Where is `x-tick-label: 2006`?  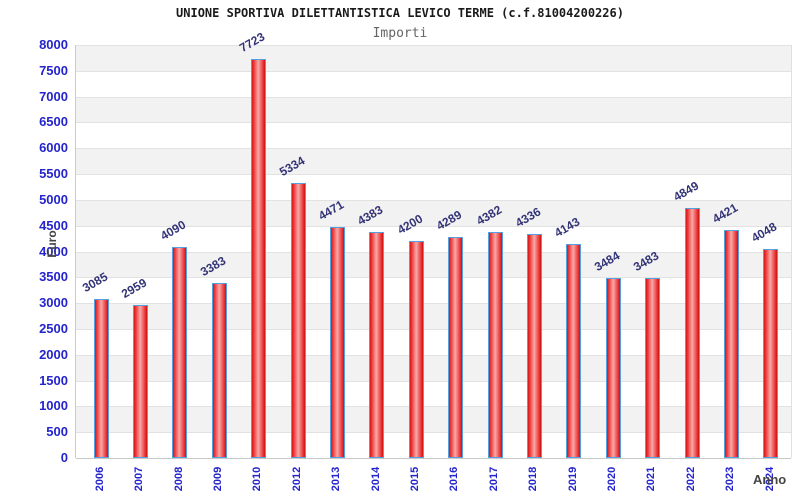 x-tick-label: 2006 is located at coordinates (100, 479).